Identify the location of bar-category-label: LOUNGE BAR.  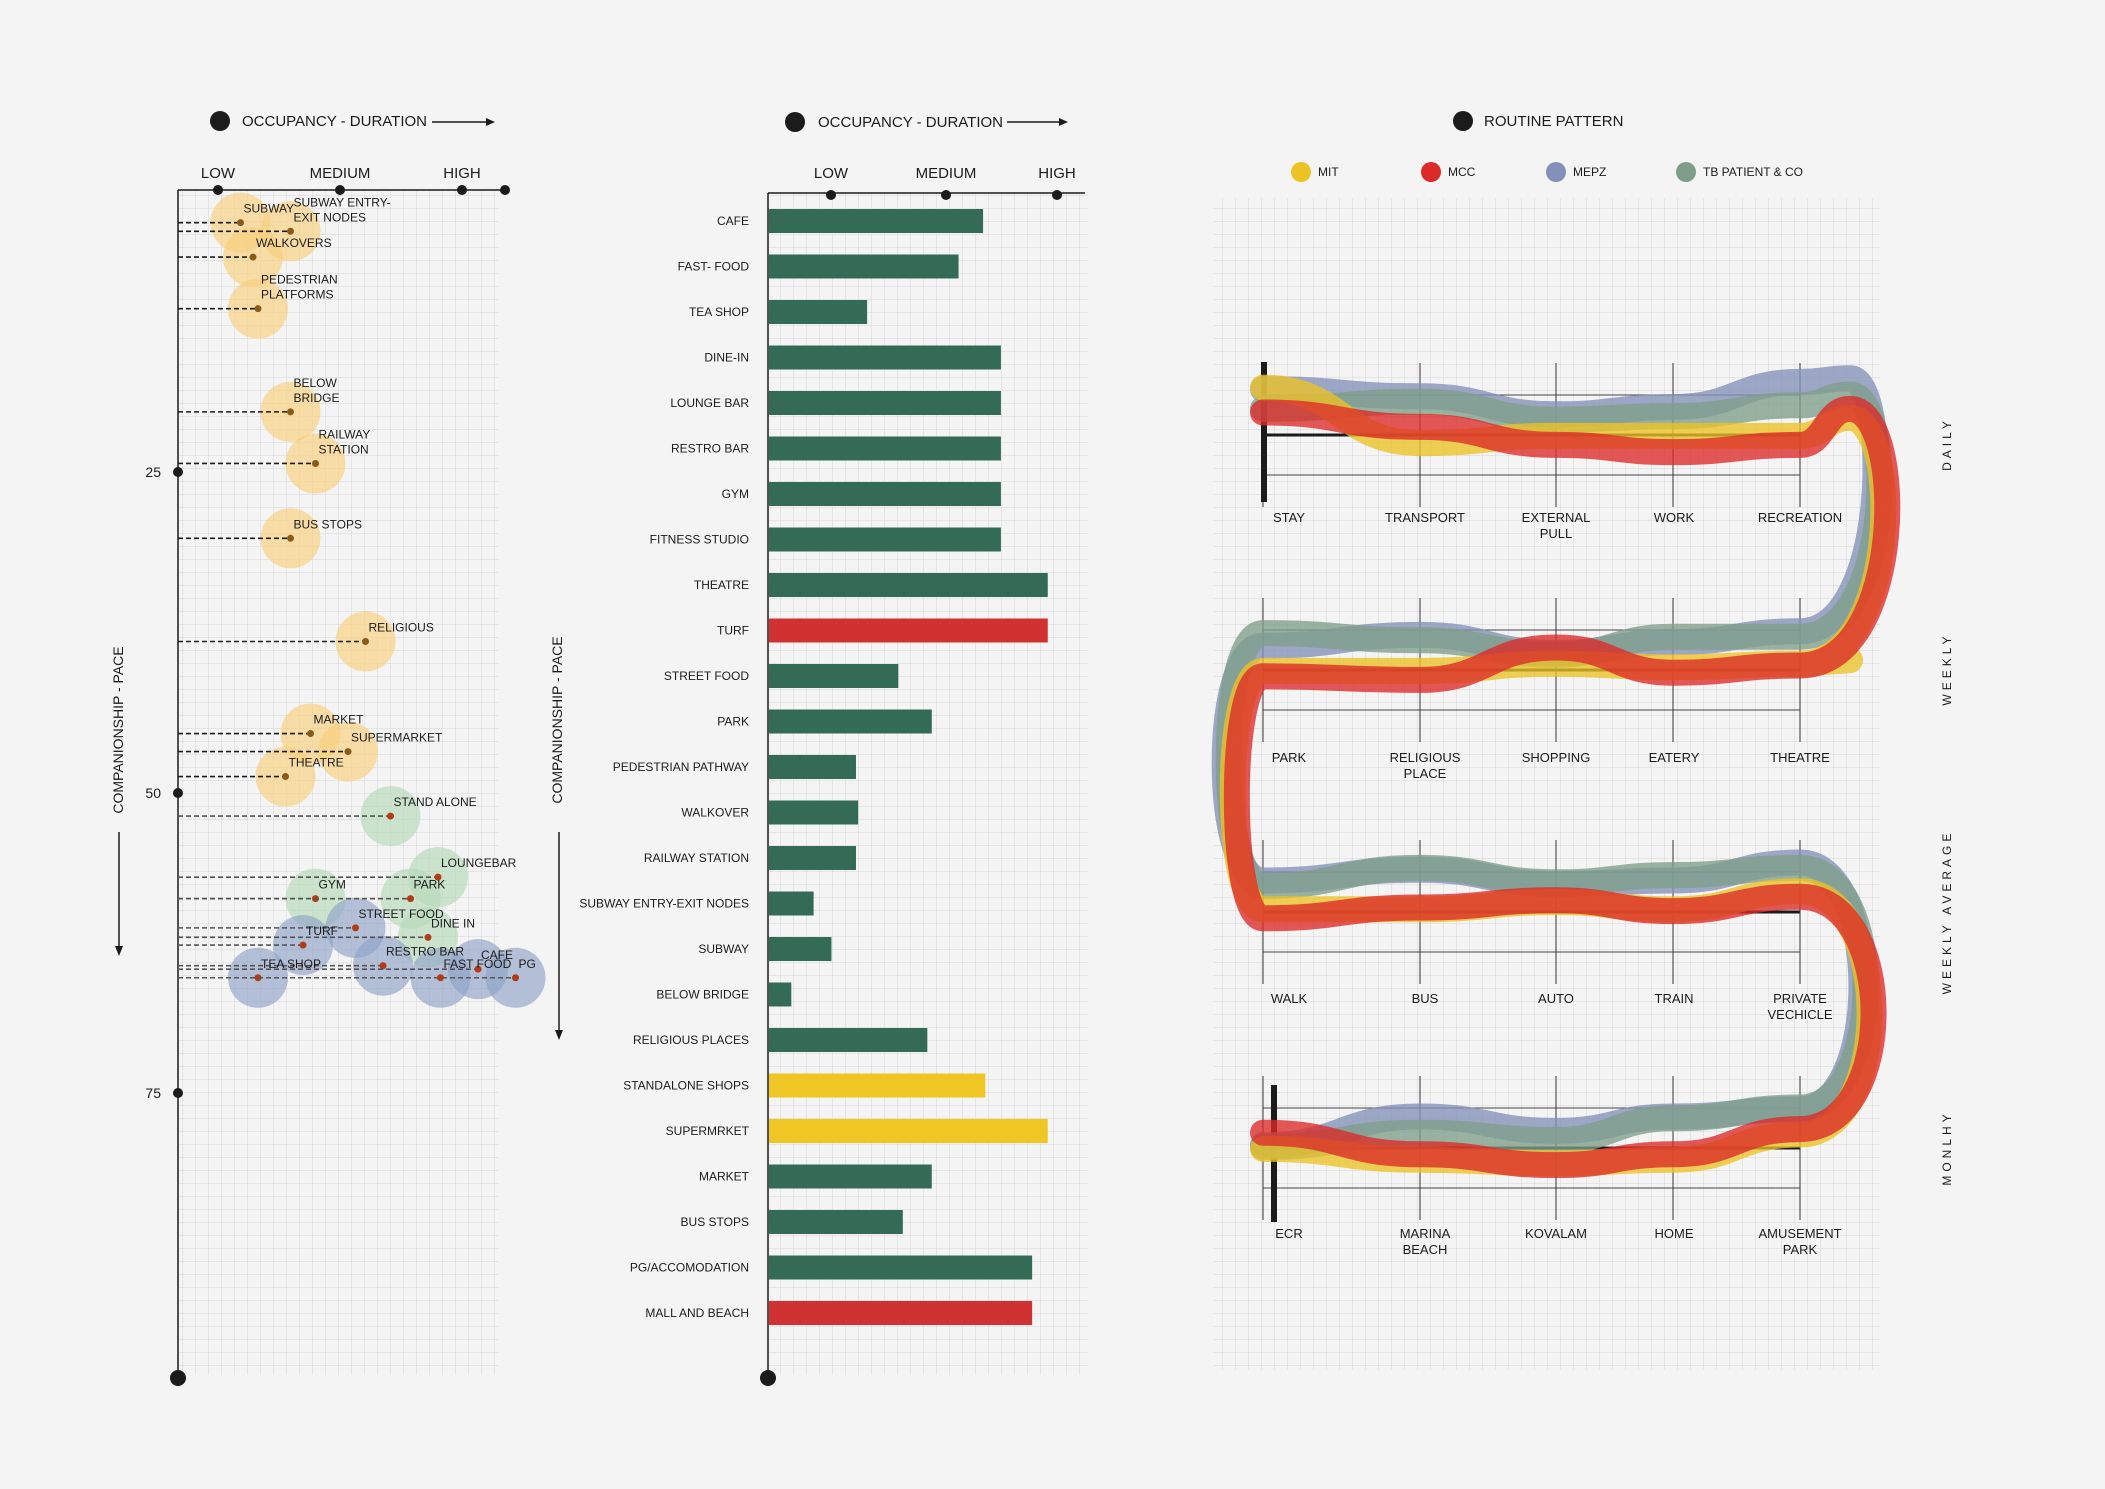
(709, 403).